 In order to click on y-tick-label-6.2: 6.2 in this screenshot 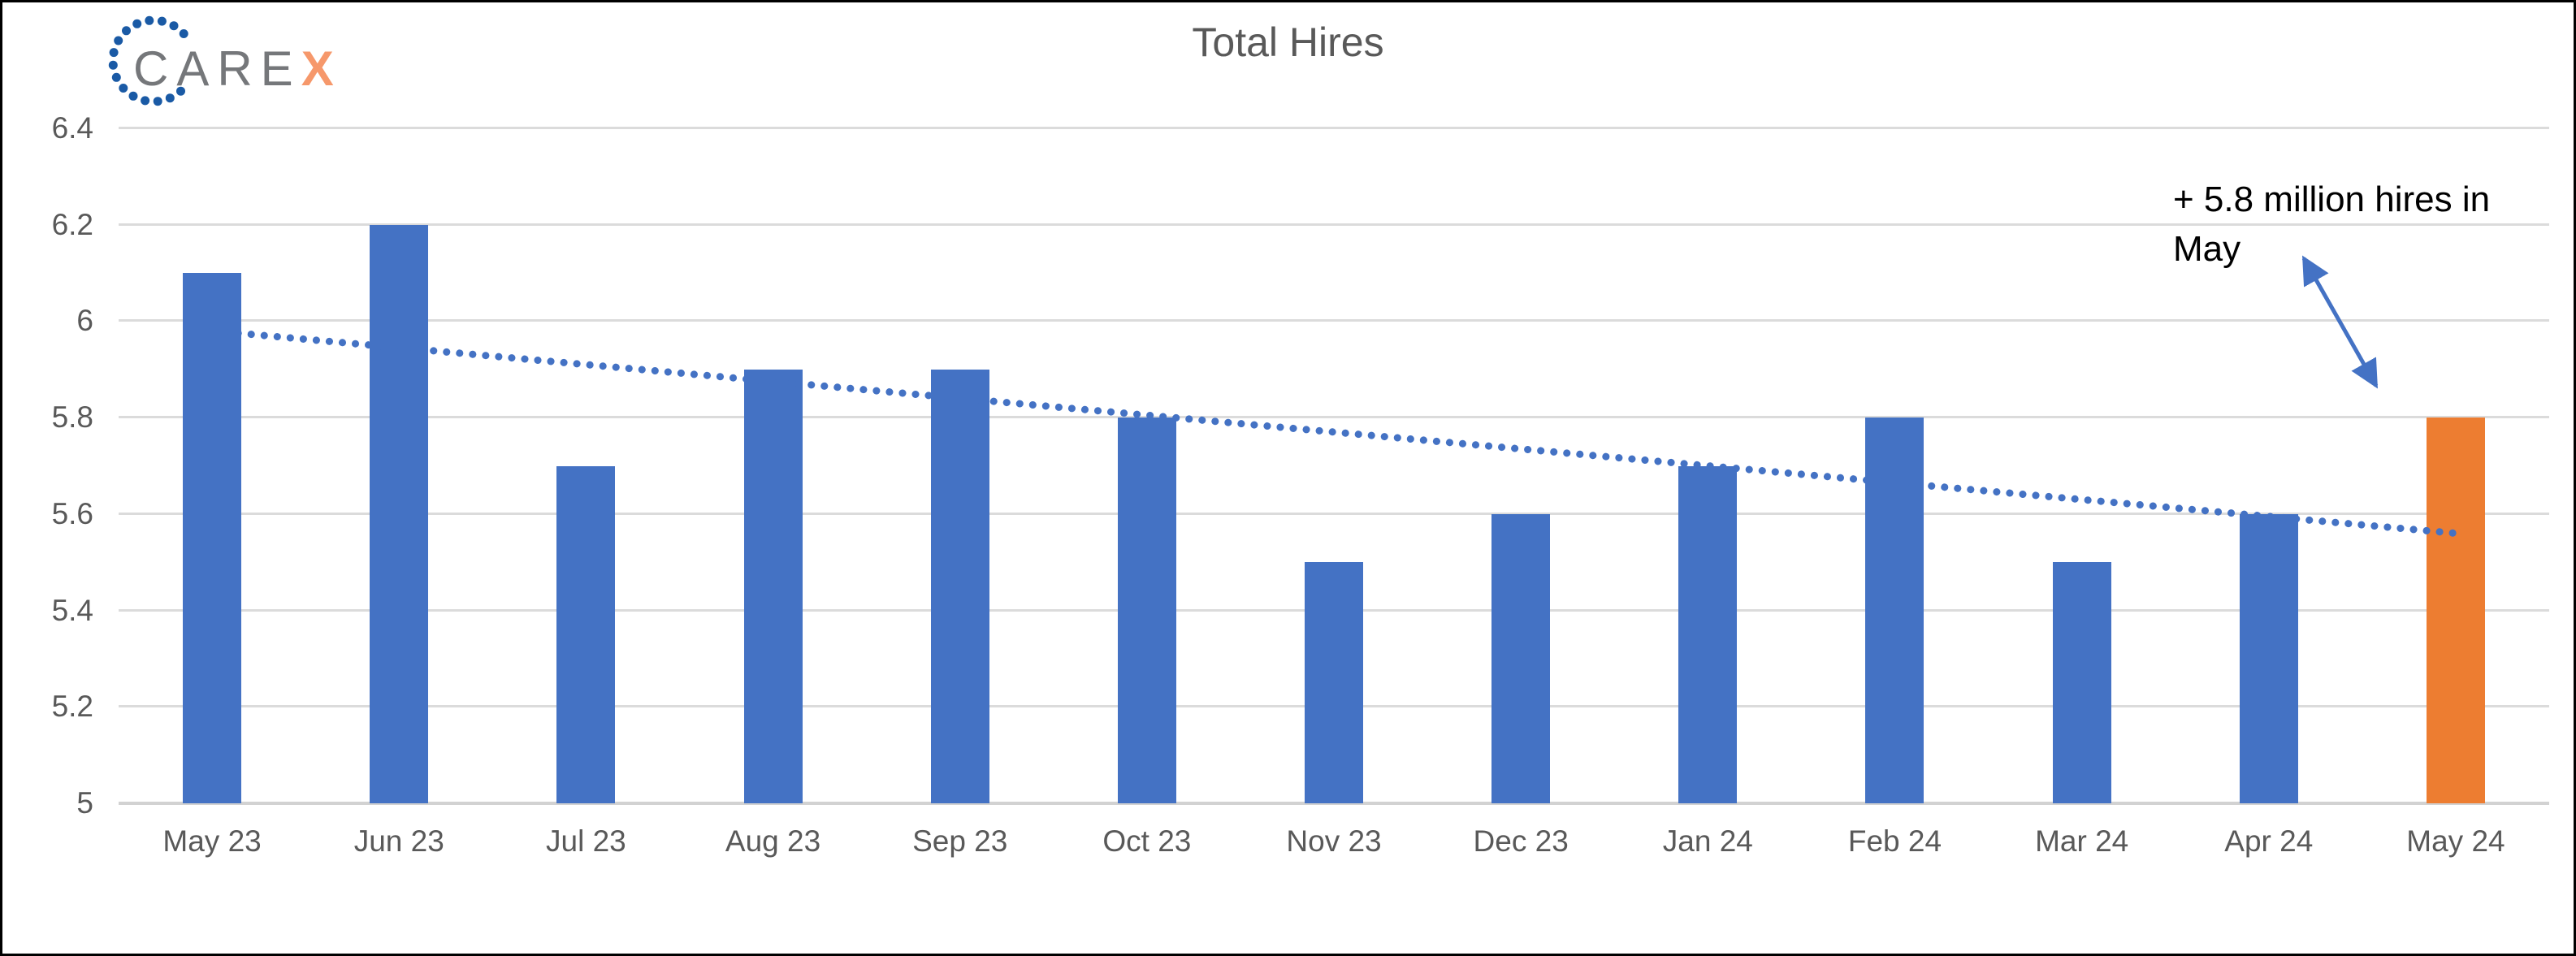, I will do `click(72, 224)`.